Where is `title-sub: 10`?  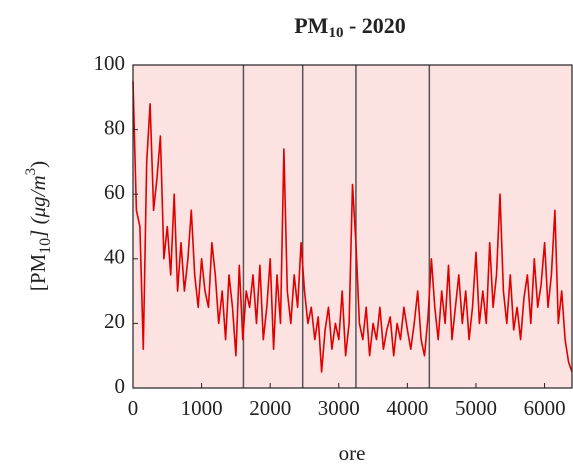 title-sub: 10 is located at coordinates (335, 33).